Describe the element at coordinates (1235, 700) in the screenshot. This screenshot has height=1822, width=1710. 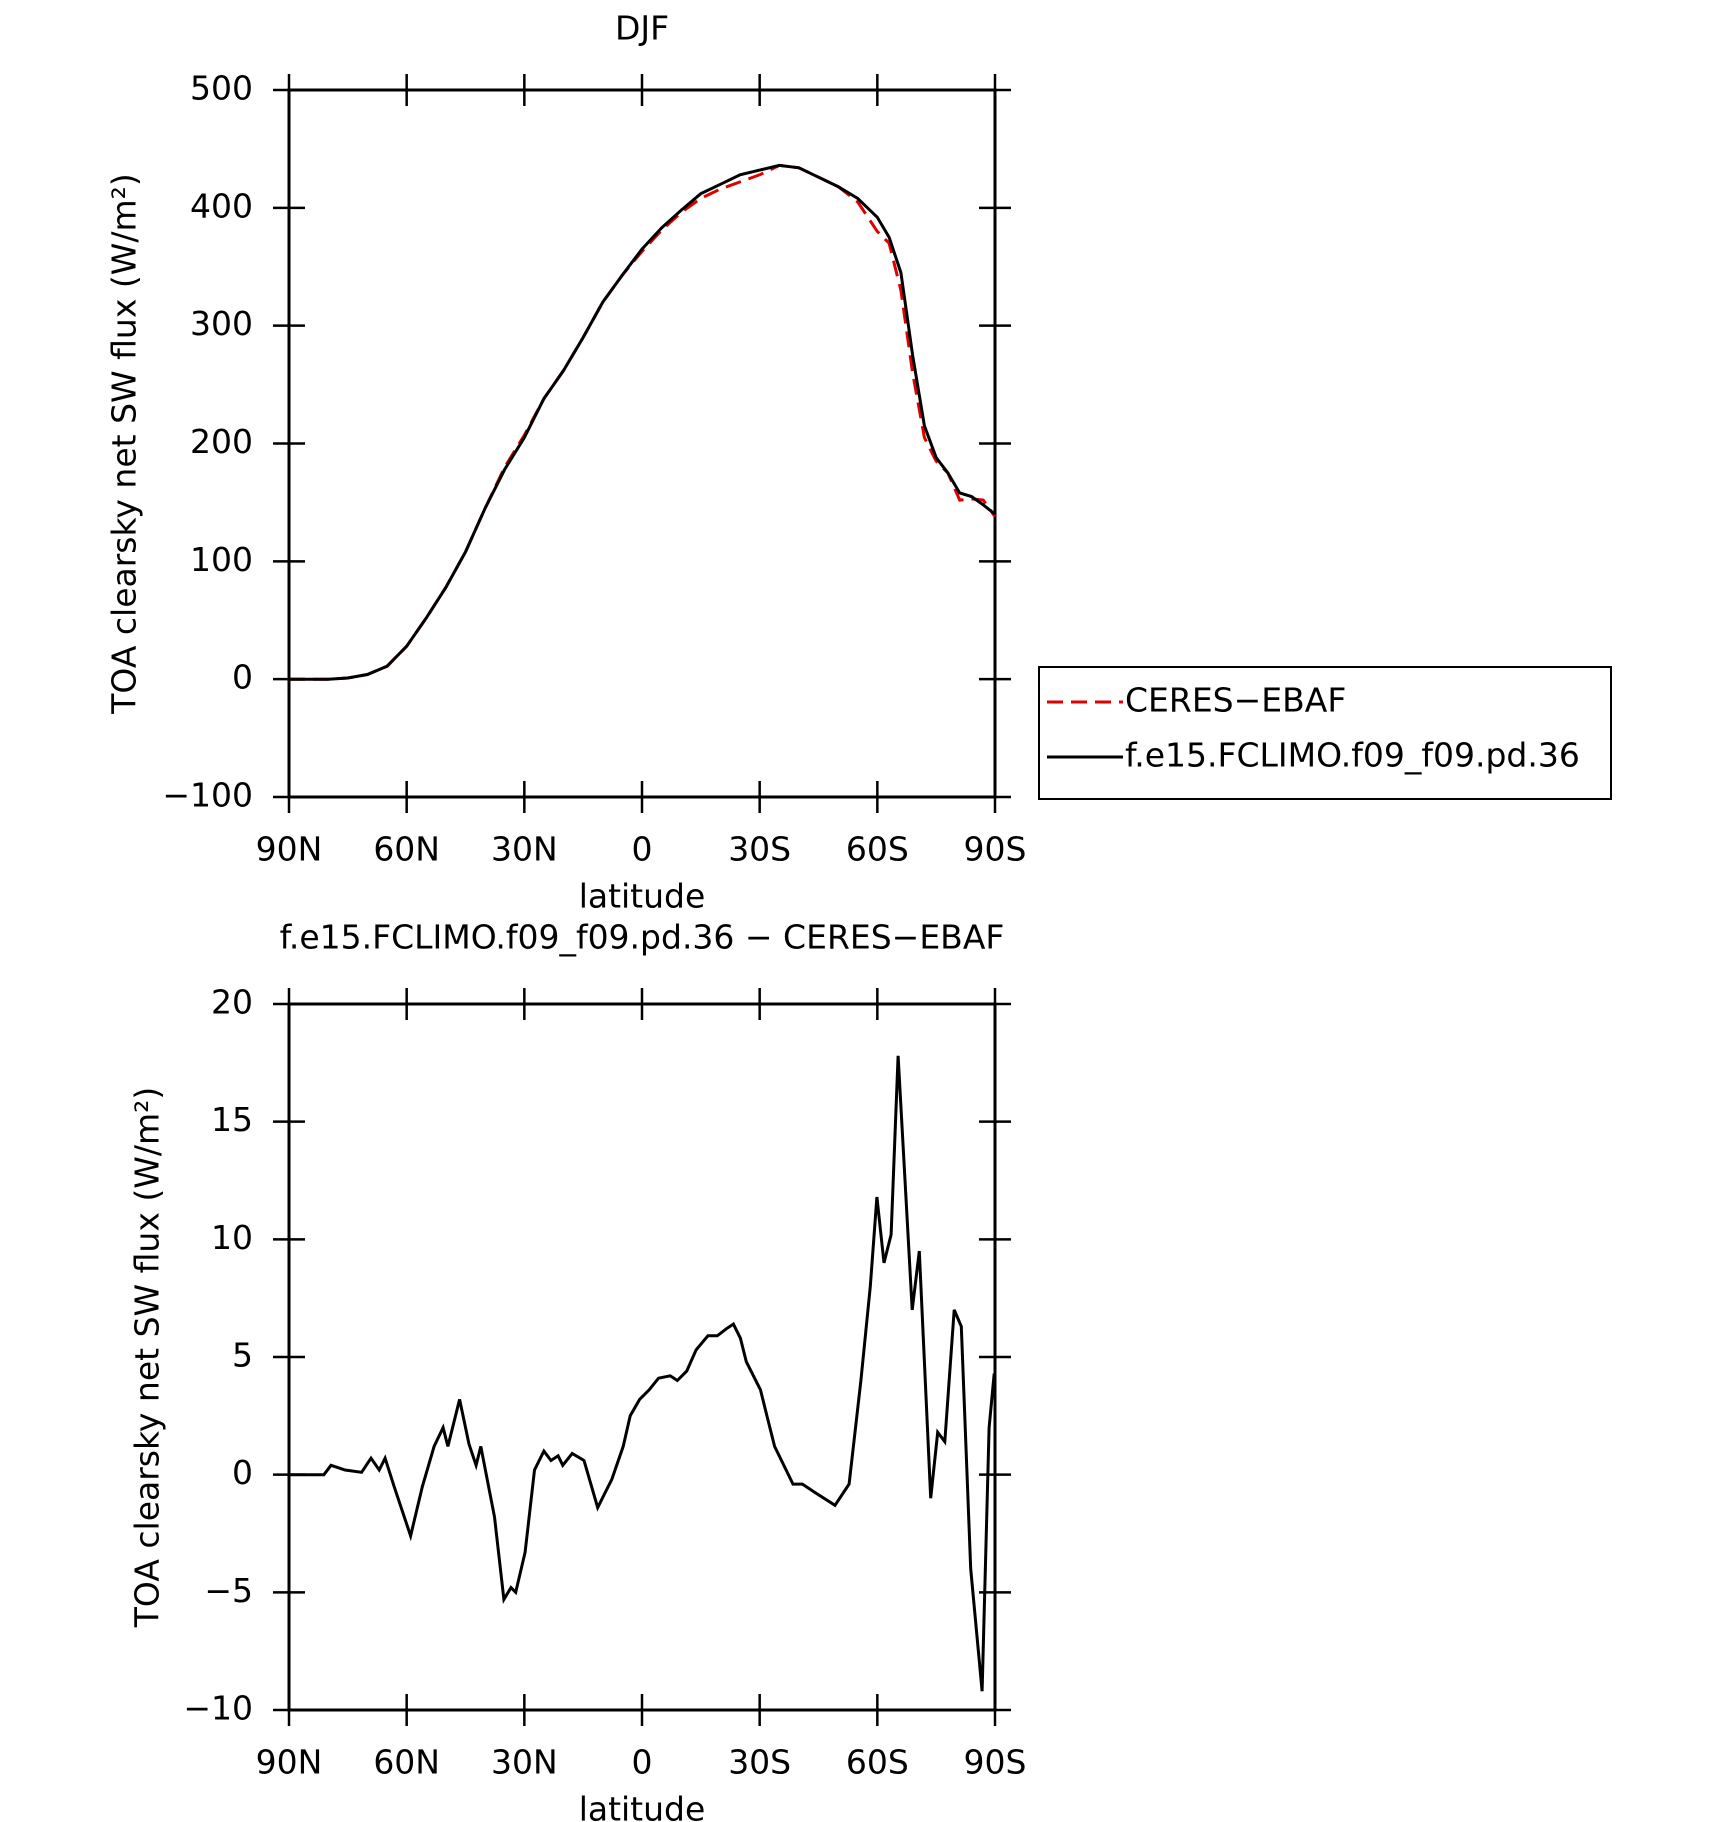
I see `legend-label: CERES−EBAF` at that location.